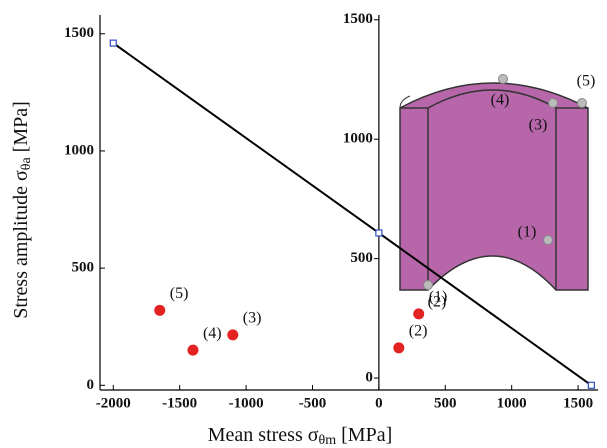 Image resolution: width=607 pixels, height=448 pixels. I want to click on inset-label: (5), so click(586, 81).